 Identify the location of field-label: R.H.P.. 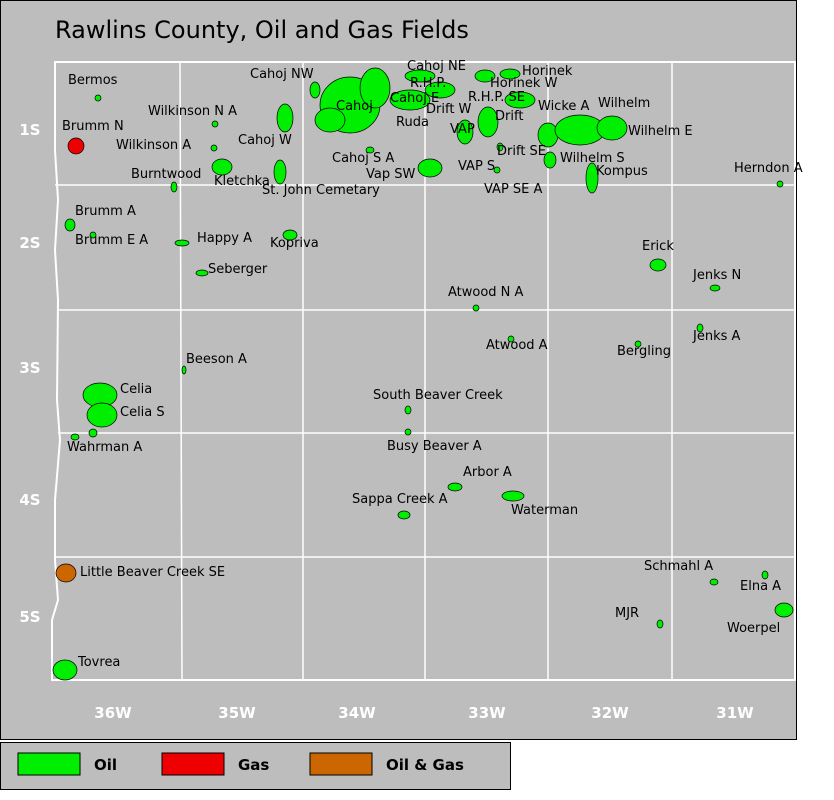
(428, 83).